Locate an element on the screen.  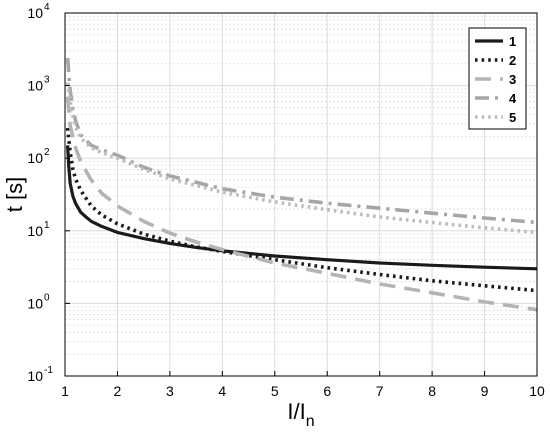
y-tick-exponent: 2 is located at coordinates (47, 152).